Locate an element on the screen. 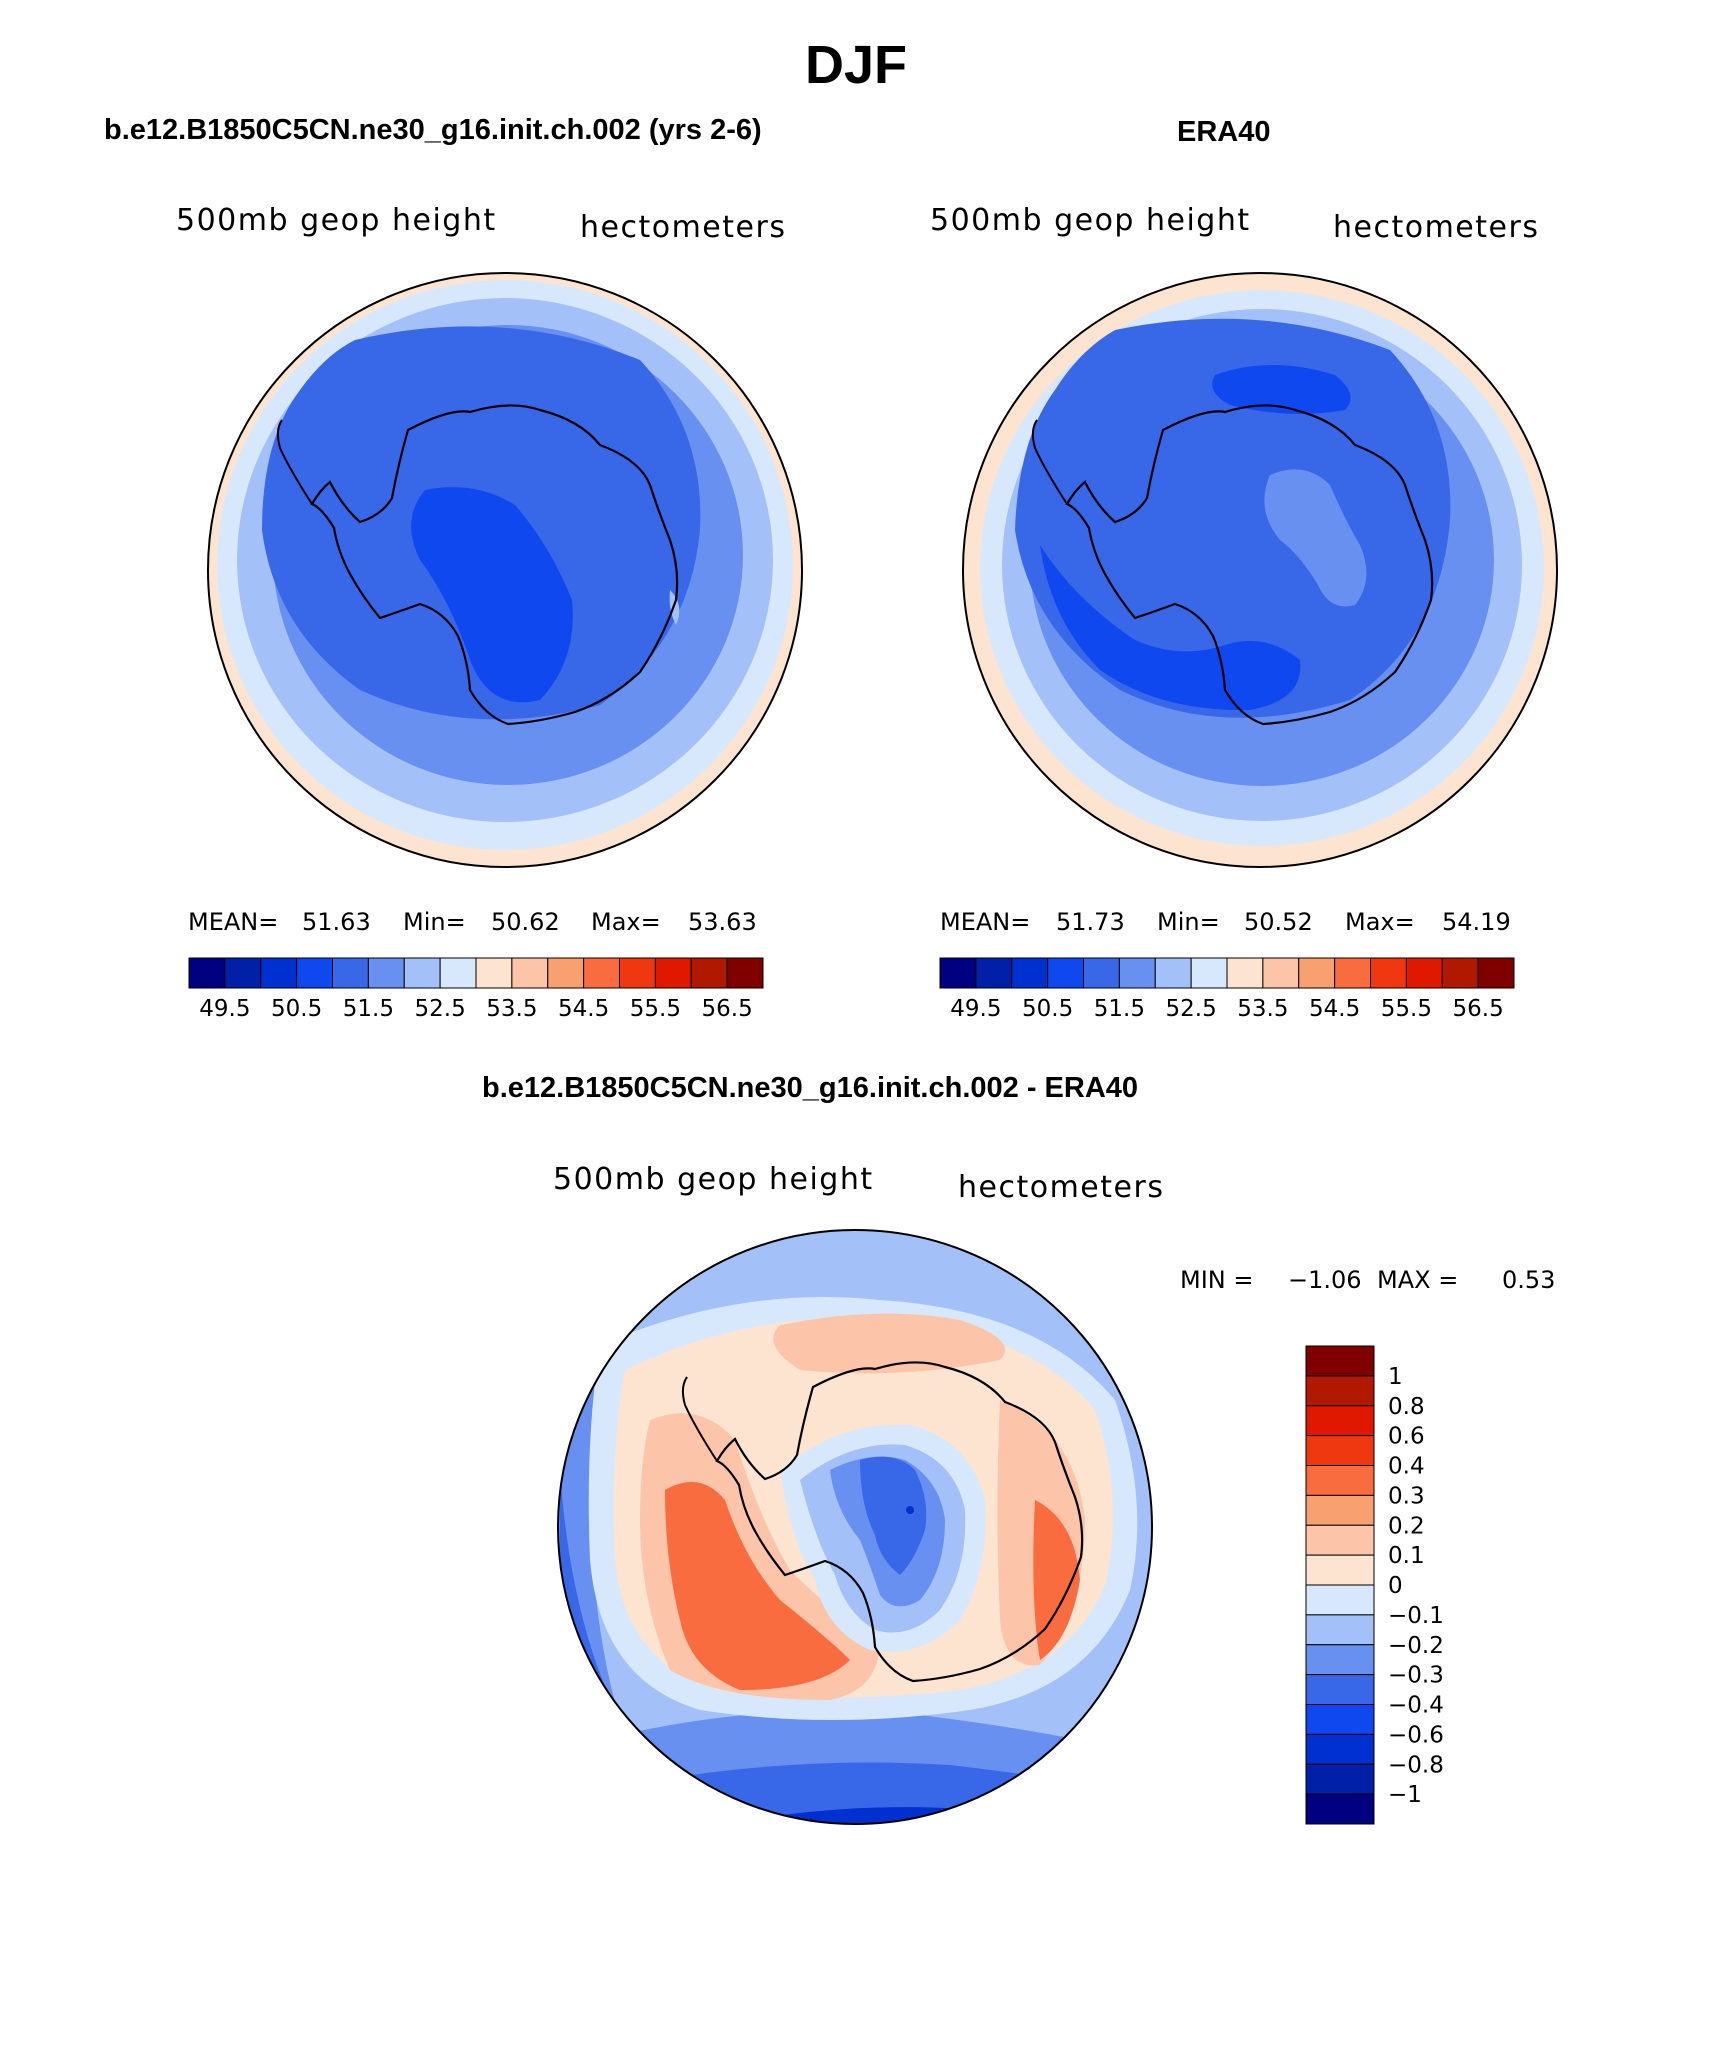  panel-2-mean-label: MEAN= is located at coordinates (985, 922).